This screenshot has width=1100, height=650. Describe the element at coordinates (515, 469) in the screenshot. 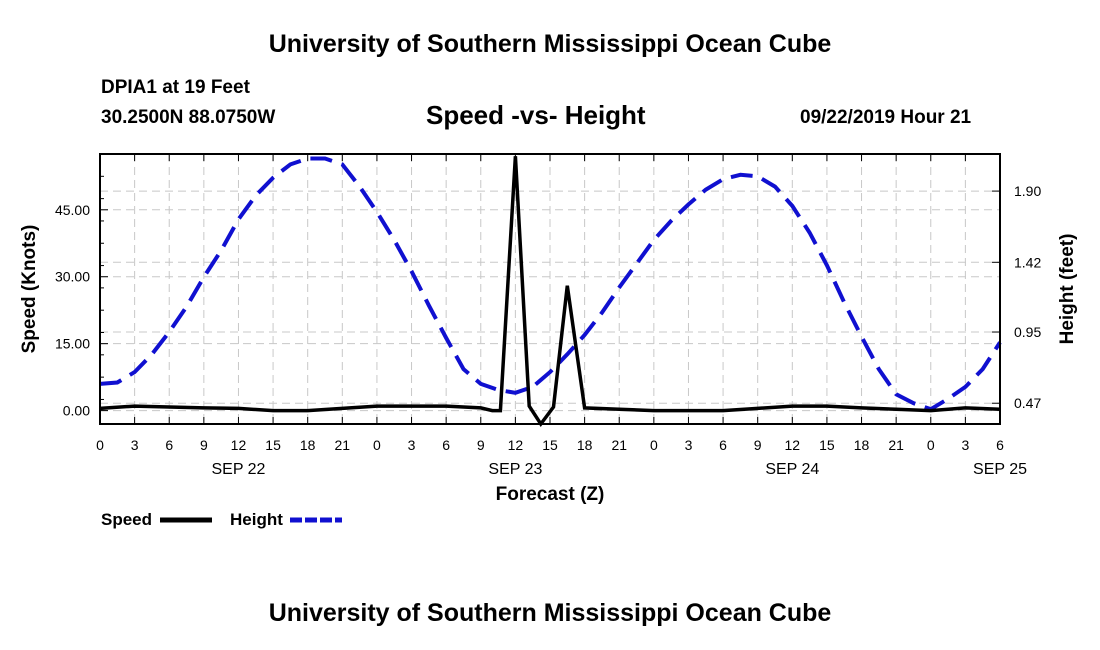

I see `date-label: SEP 23` at that location.